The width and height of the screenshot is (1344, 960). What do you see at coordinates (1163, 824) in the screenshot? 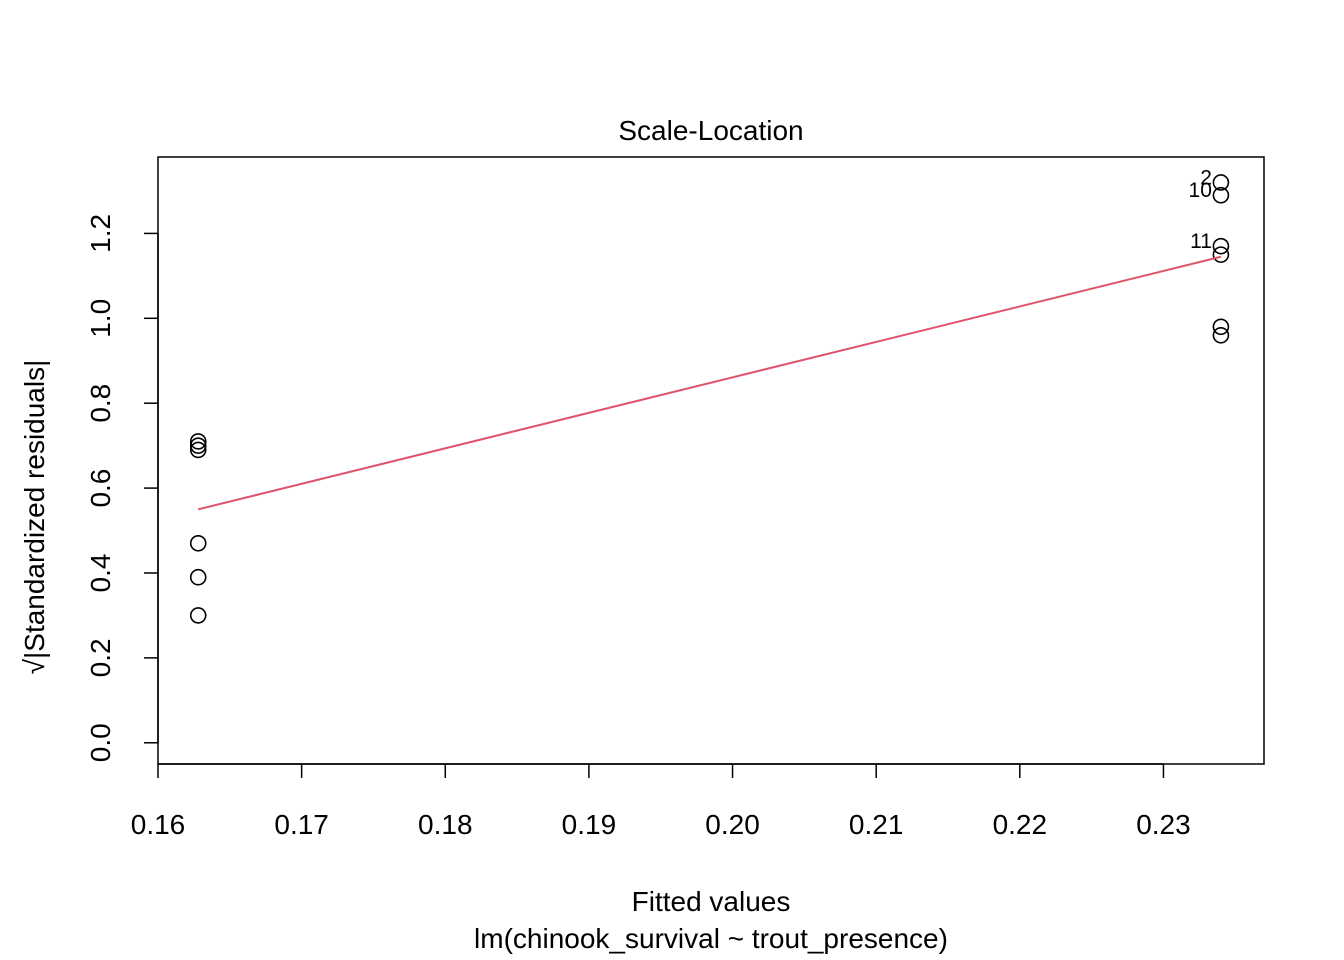
I see `x-tick-label: 0.23` at bounding box center [1163, 824].